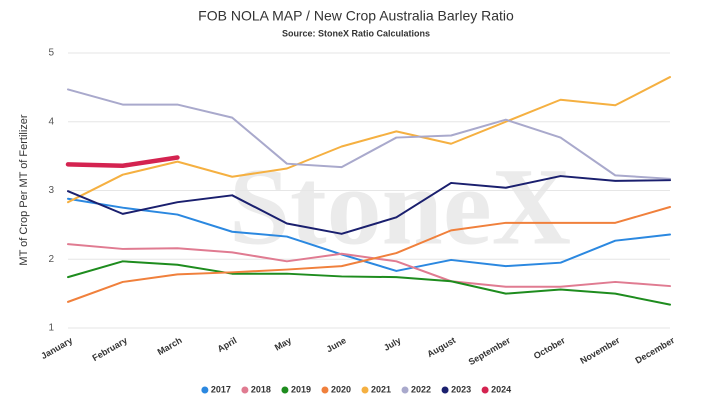  What do you see at coordinates (110, 349) in the screenshot?
I see `x-tick-label: February` at bounding box center [110, 349].